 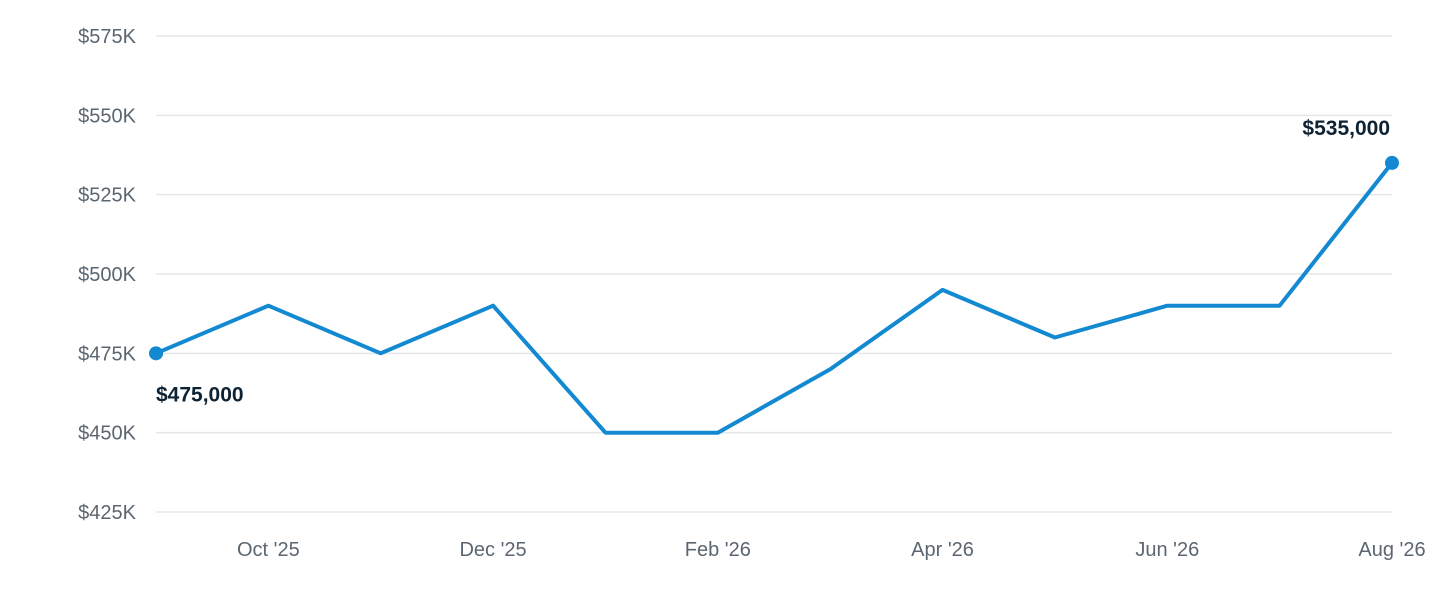 I want to click on x-tick-label: Feb '26, so click(x=718, y=550).